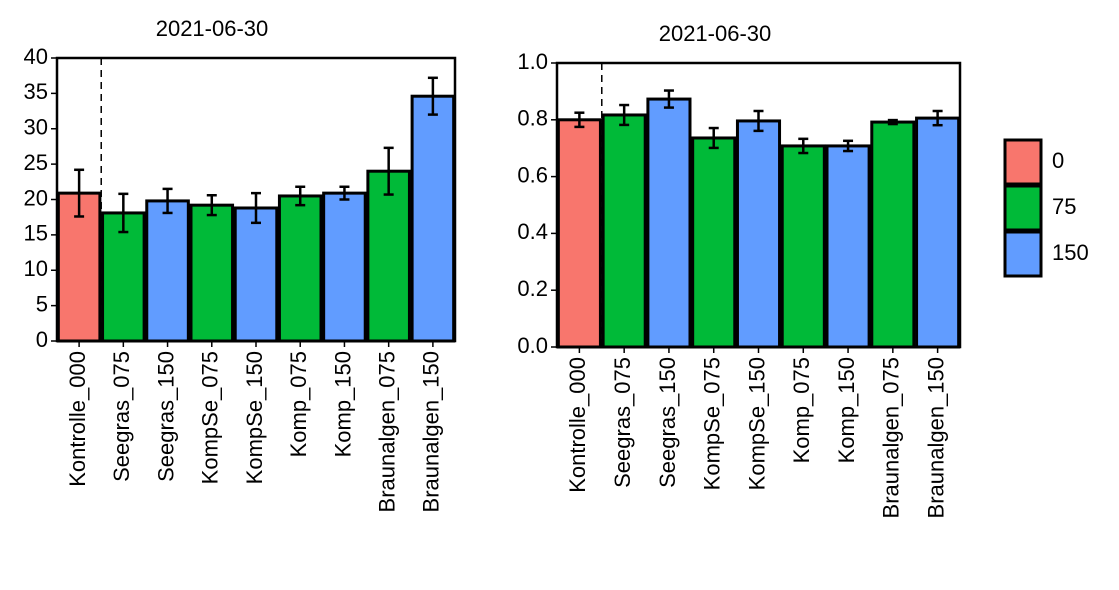 This screenshot has height=590, width=1119. I want to click on y-tick-label: 40, so click(36, 56).